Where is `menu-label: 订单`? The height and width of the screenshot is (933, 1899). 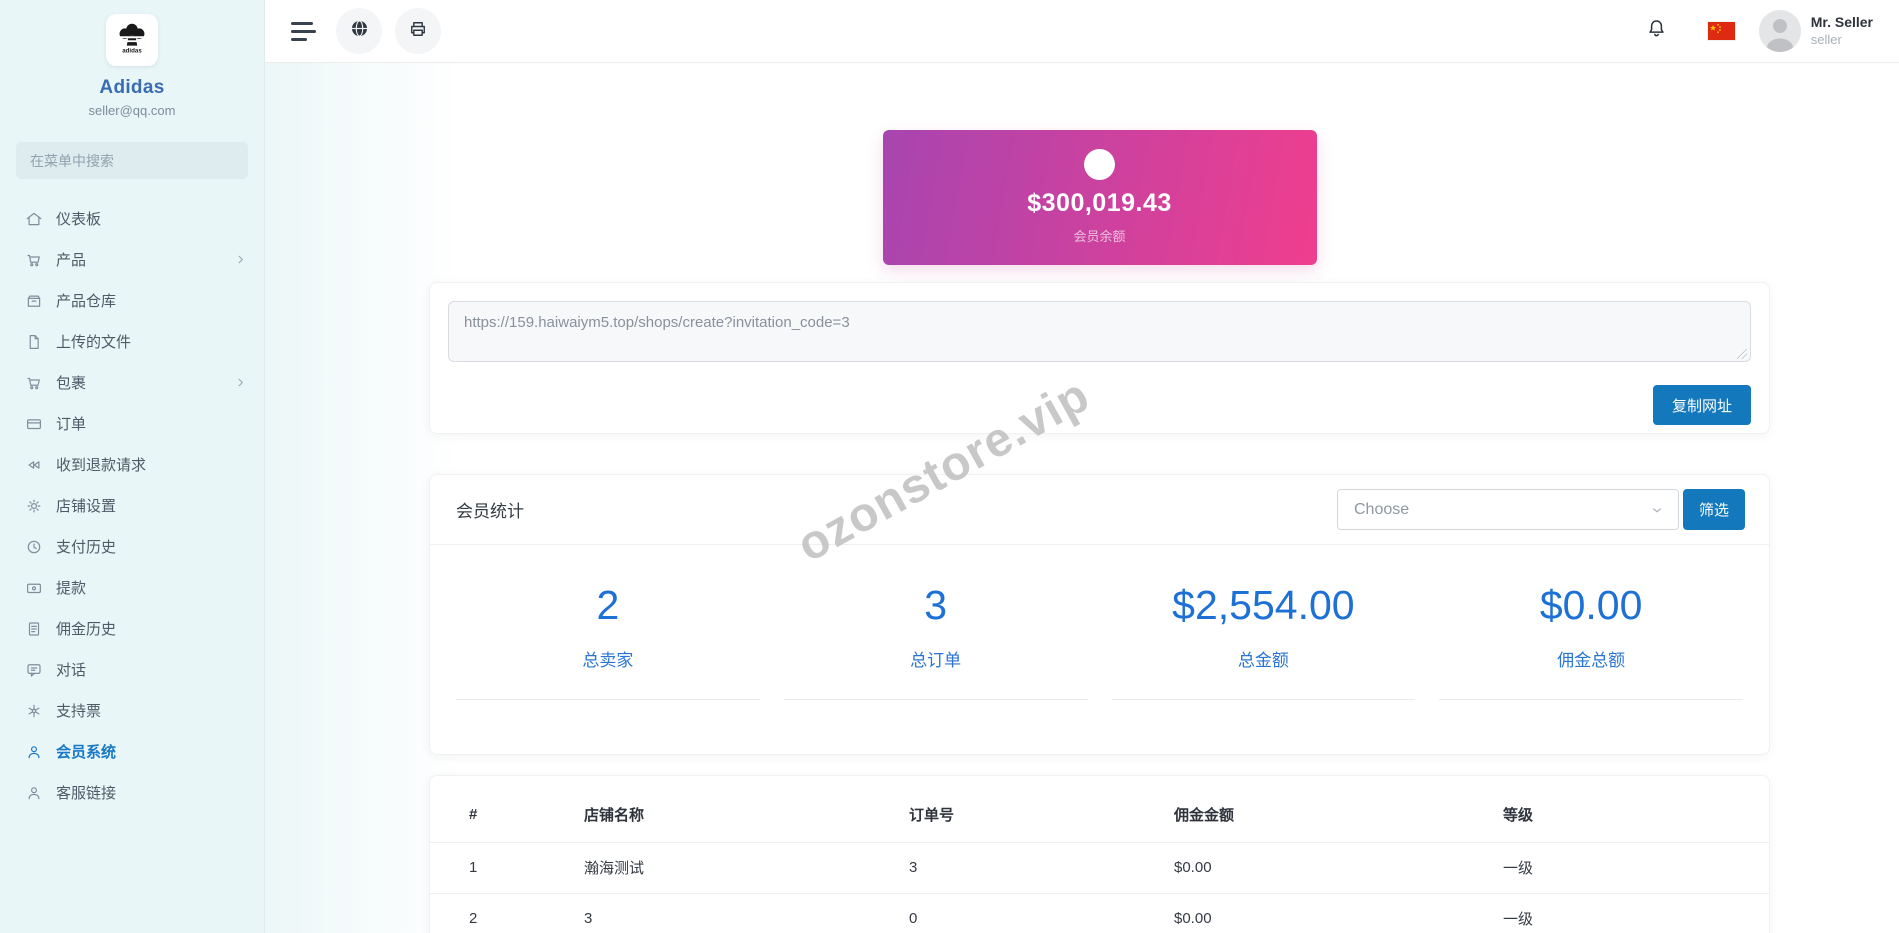 menu-label: 订单 is located at coordinates (71, 424).